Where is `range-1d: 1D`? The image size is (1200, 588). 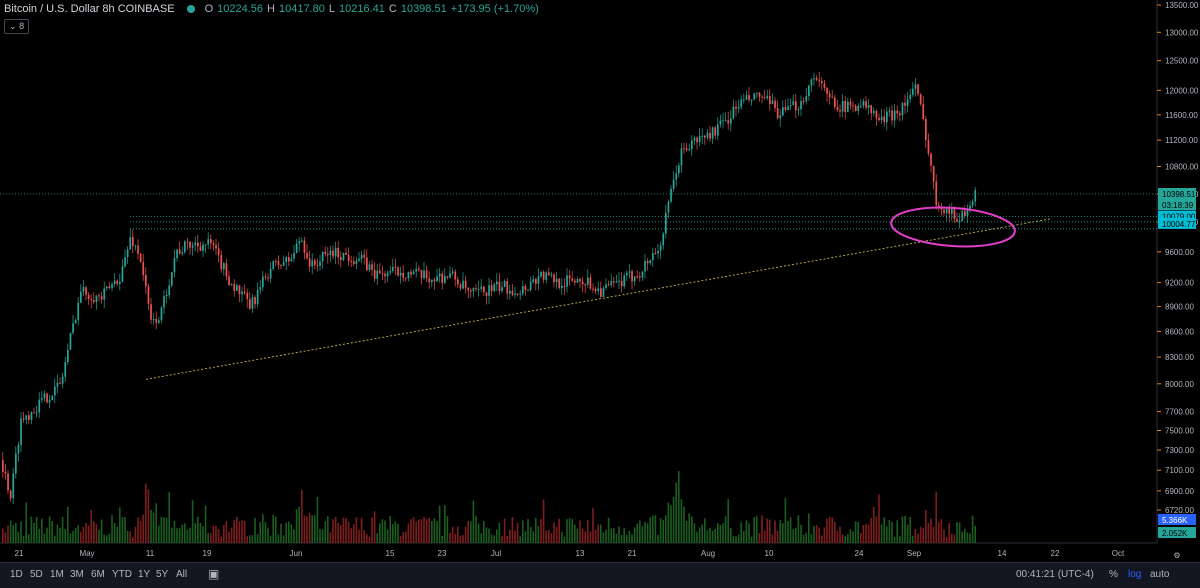 range-1d: 1D is located at coordinates (16, 574).